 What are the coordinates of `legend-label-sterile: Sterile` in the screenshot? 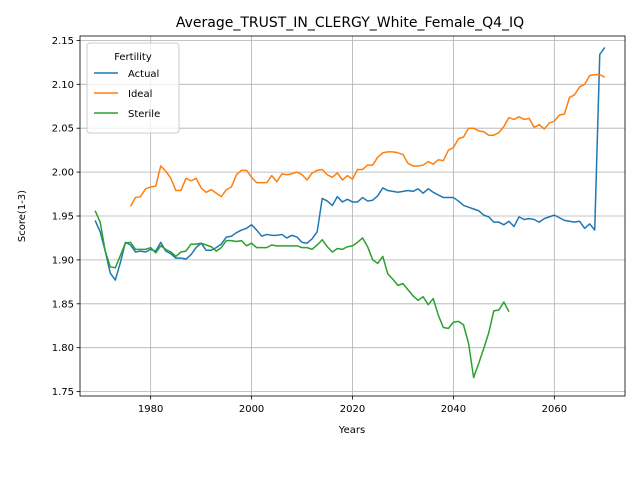 It's located at (144, 114).